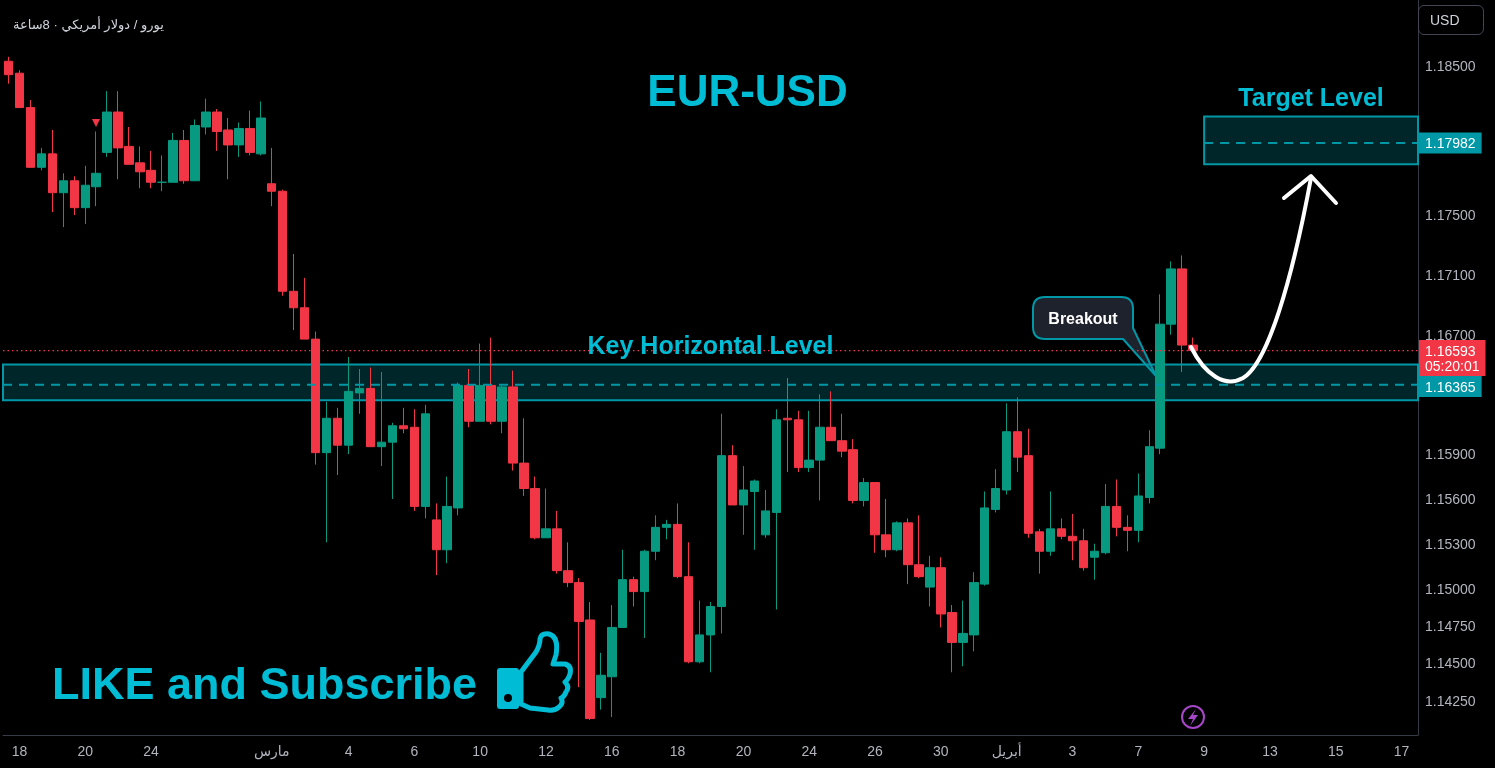  What do you see at coordinates (1072, 751) in the screenshot?
I see `x-tick-label: 3` at bounding box center [1072, 751].